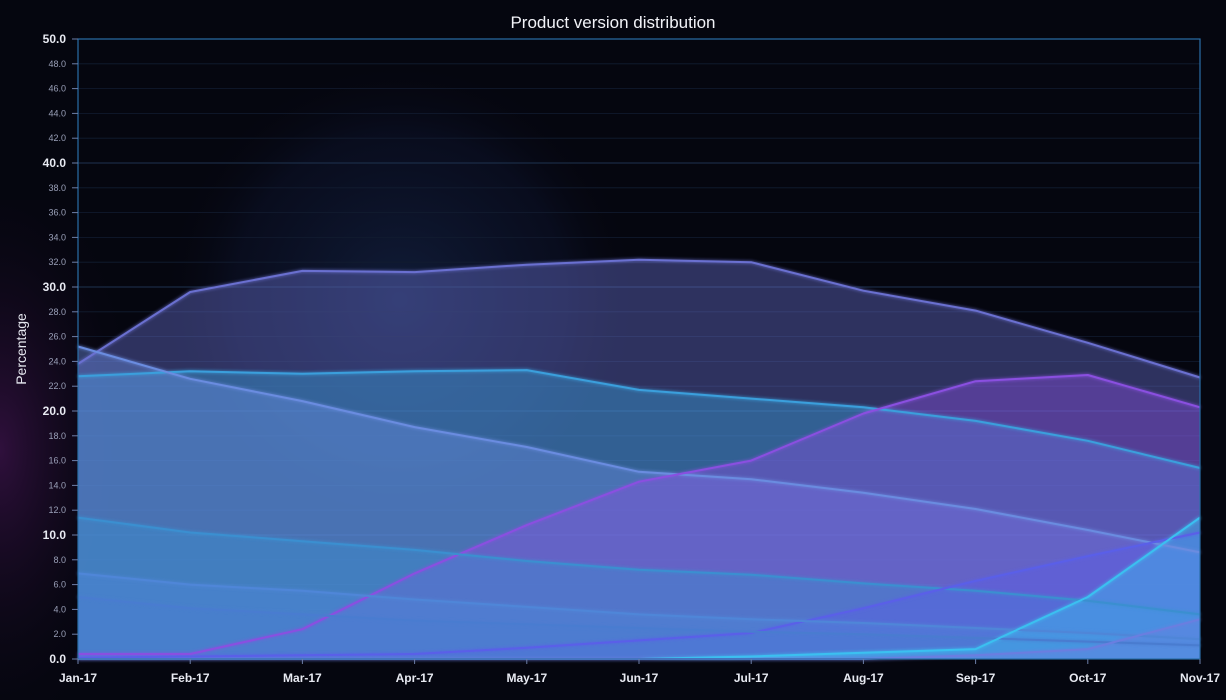 This screenshot has height=700, width=1226. I want to click on x-tick-label: Oct-17, so click(1088, 678).